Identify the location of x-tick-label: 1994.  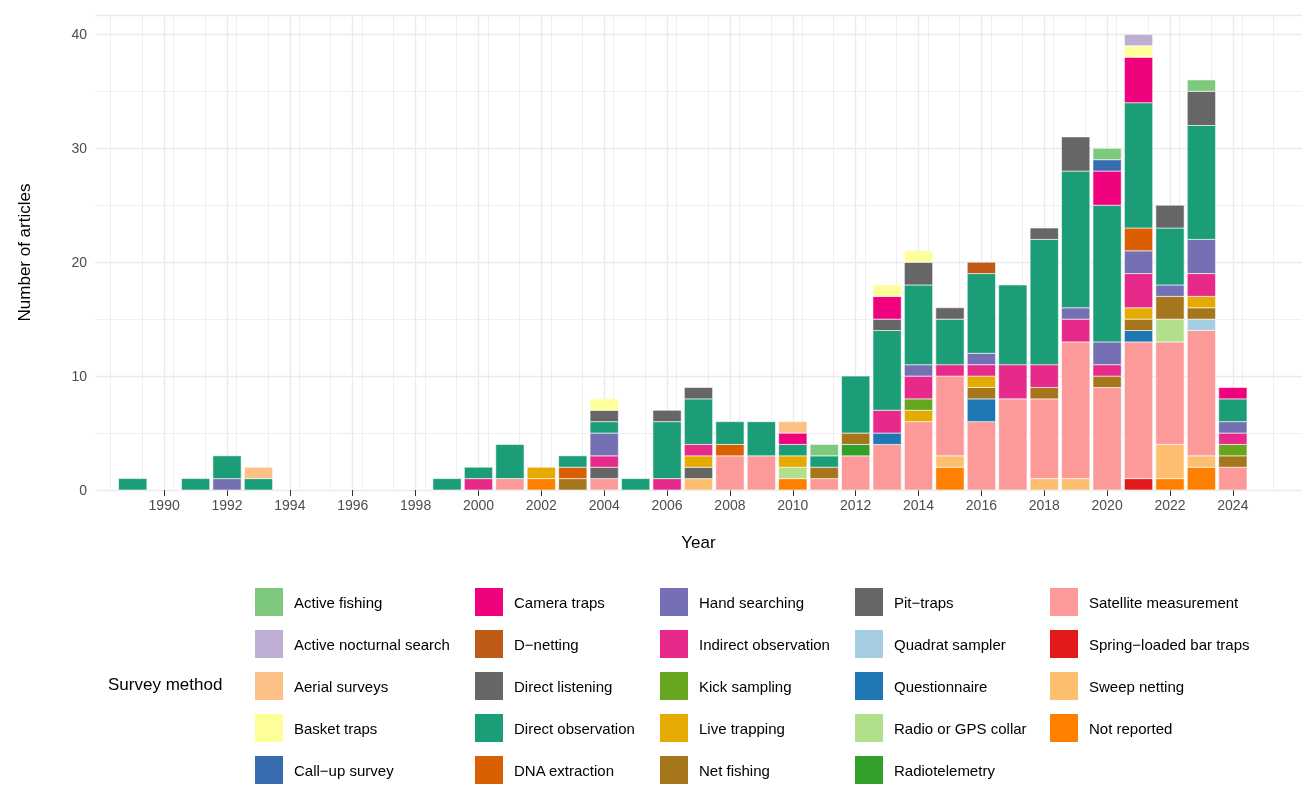
(290, 505).